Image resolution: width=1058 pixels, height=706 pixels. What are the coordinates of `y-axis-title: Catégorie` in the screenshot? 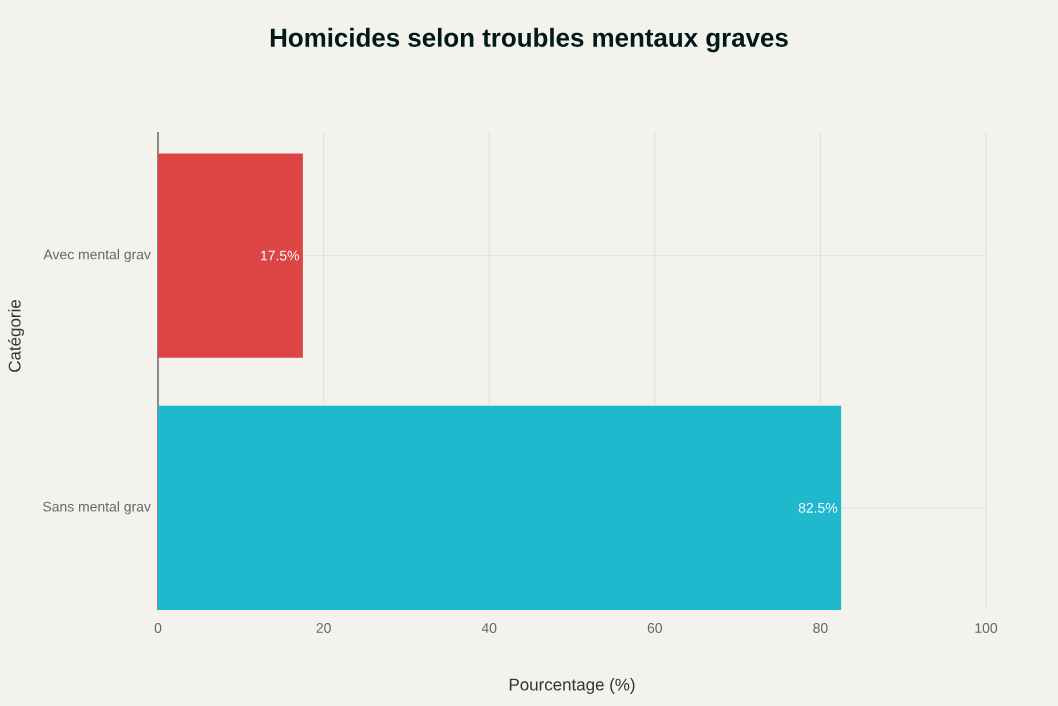 It's located at (16, 336).